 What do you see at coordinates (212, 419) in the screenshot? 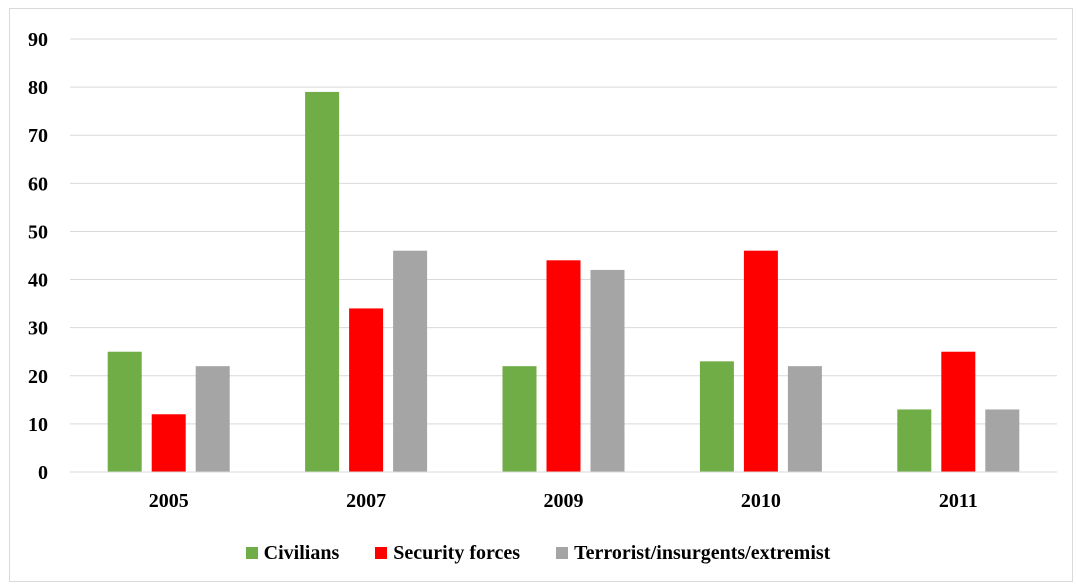
I see `bar-terrorist-insurgents-extremist-2005` at bounding box center [212, 419].